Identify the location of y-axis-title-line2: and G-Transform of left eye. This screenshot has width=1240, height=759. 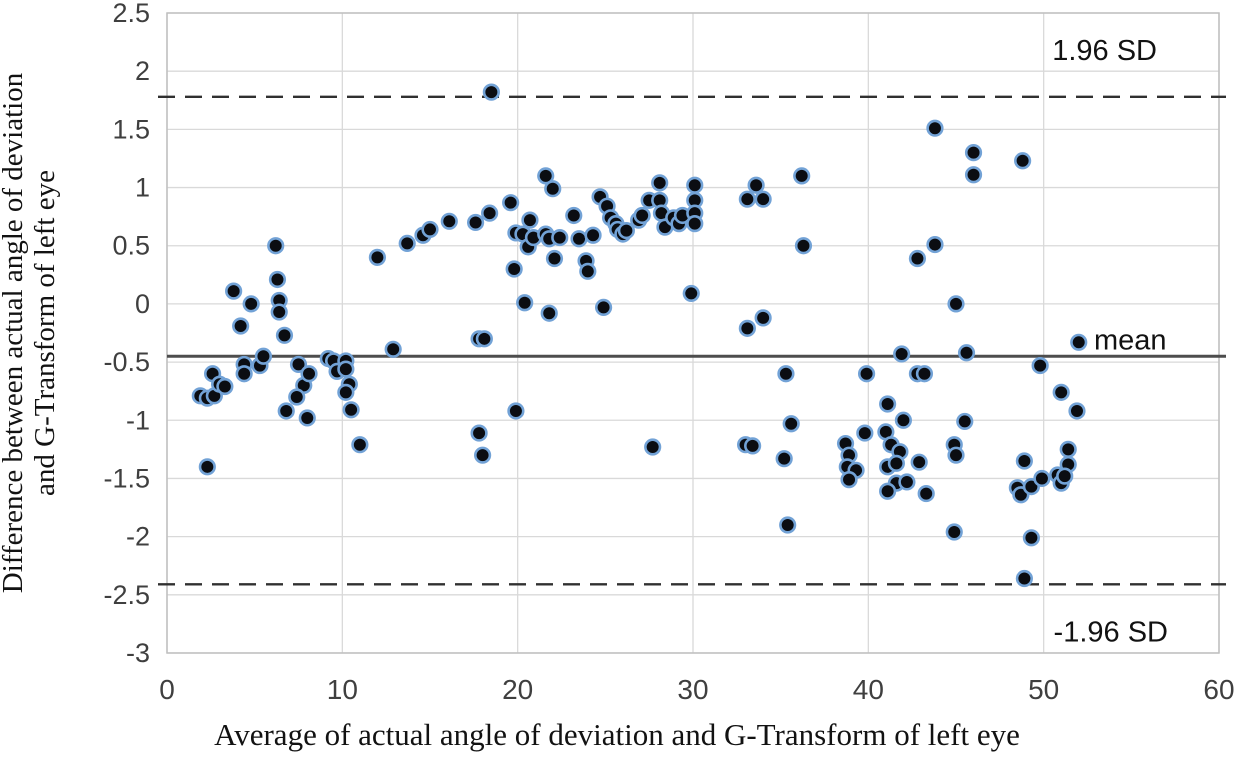
(45, 333).